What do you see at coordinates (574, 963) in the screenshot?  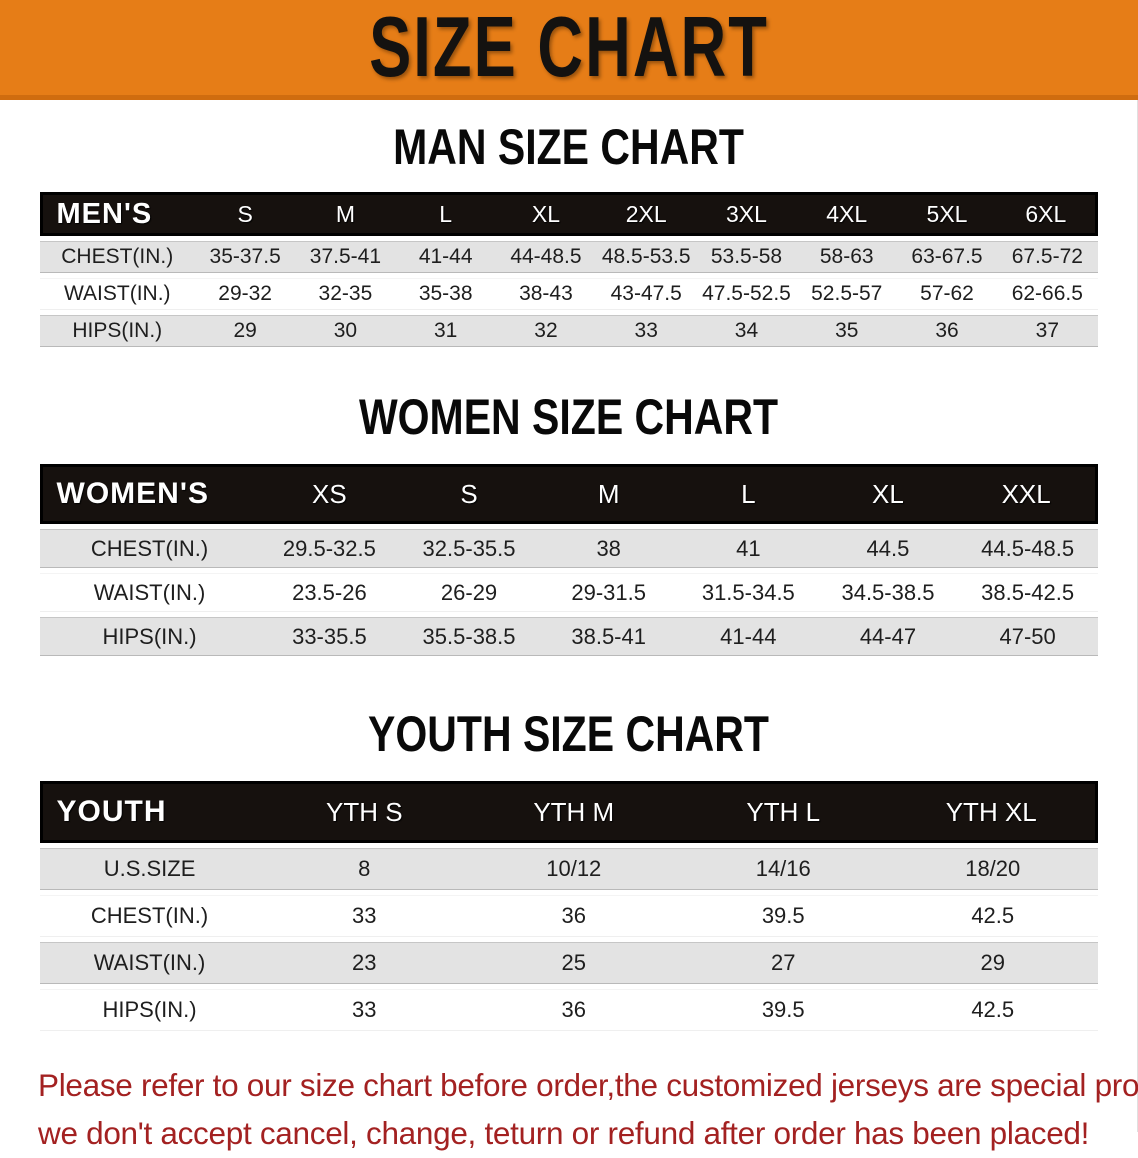 I see `youth-size-value-cell: 25` at bounding box center [574, 963].